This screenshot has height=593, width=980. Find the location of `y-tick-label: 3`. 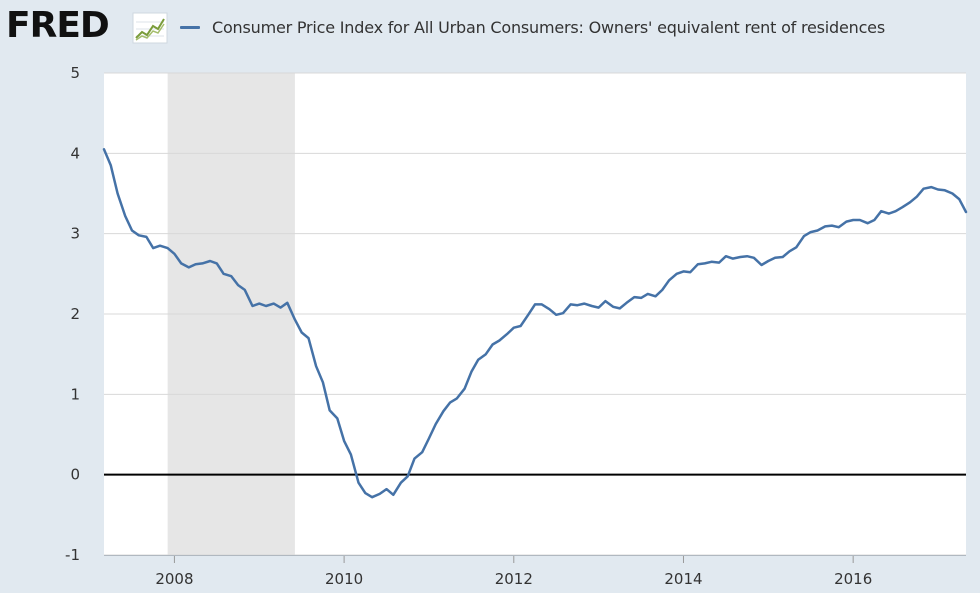

y-tick-label: 3 is located at coordinates (75, 234).